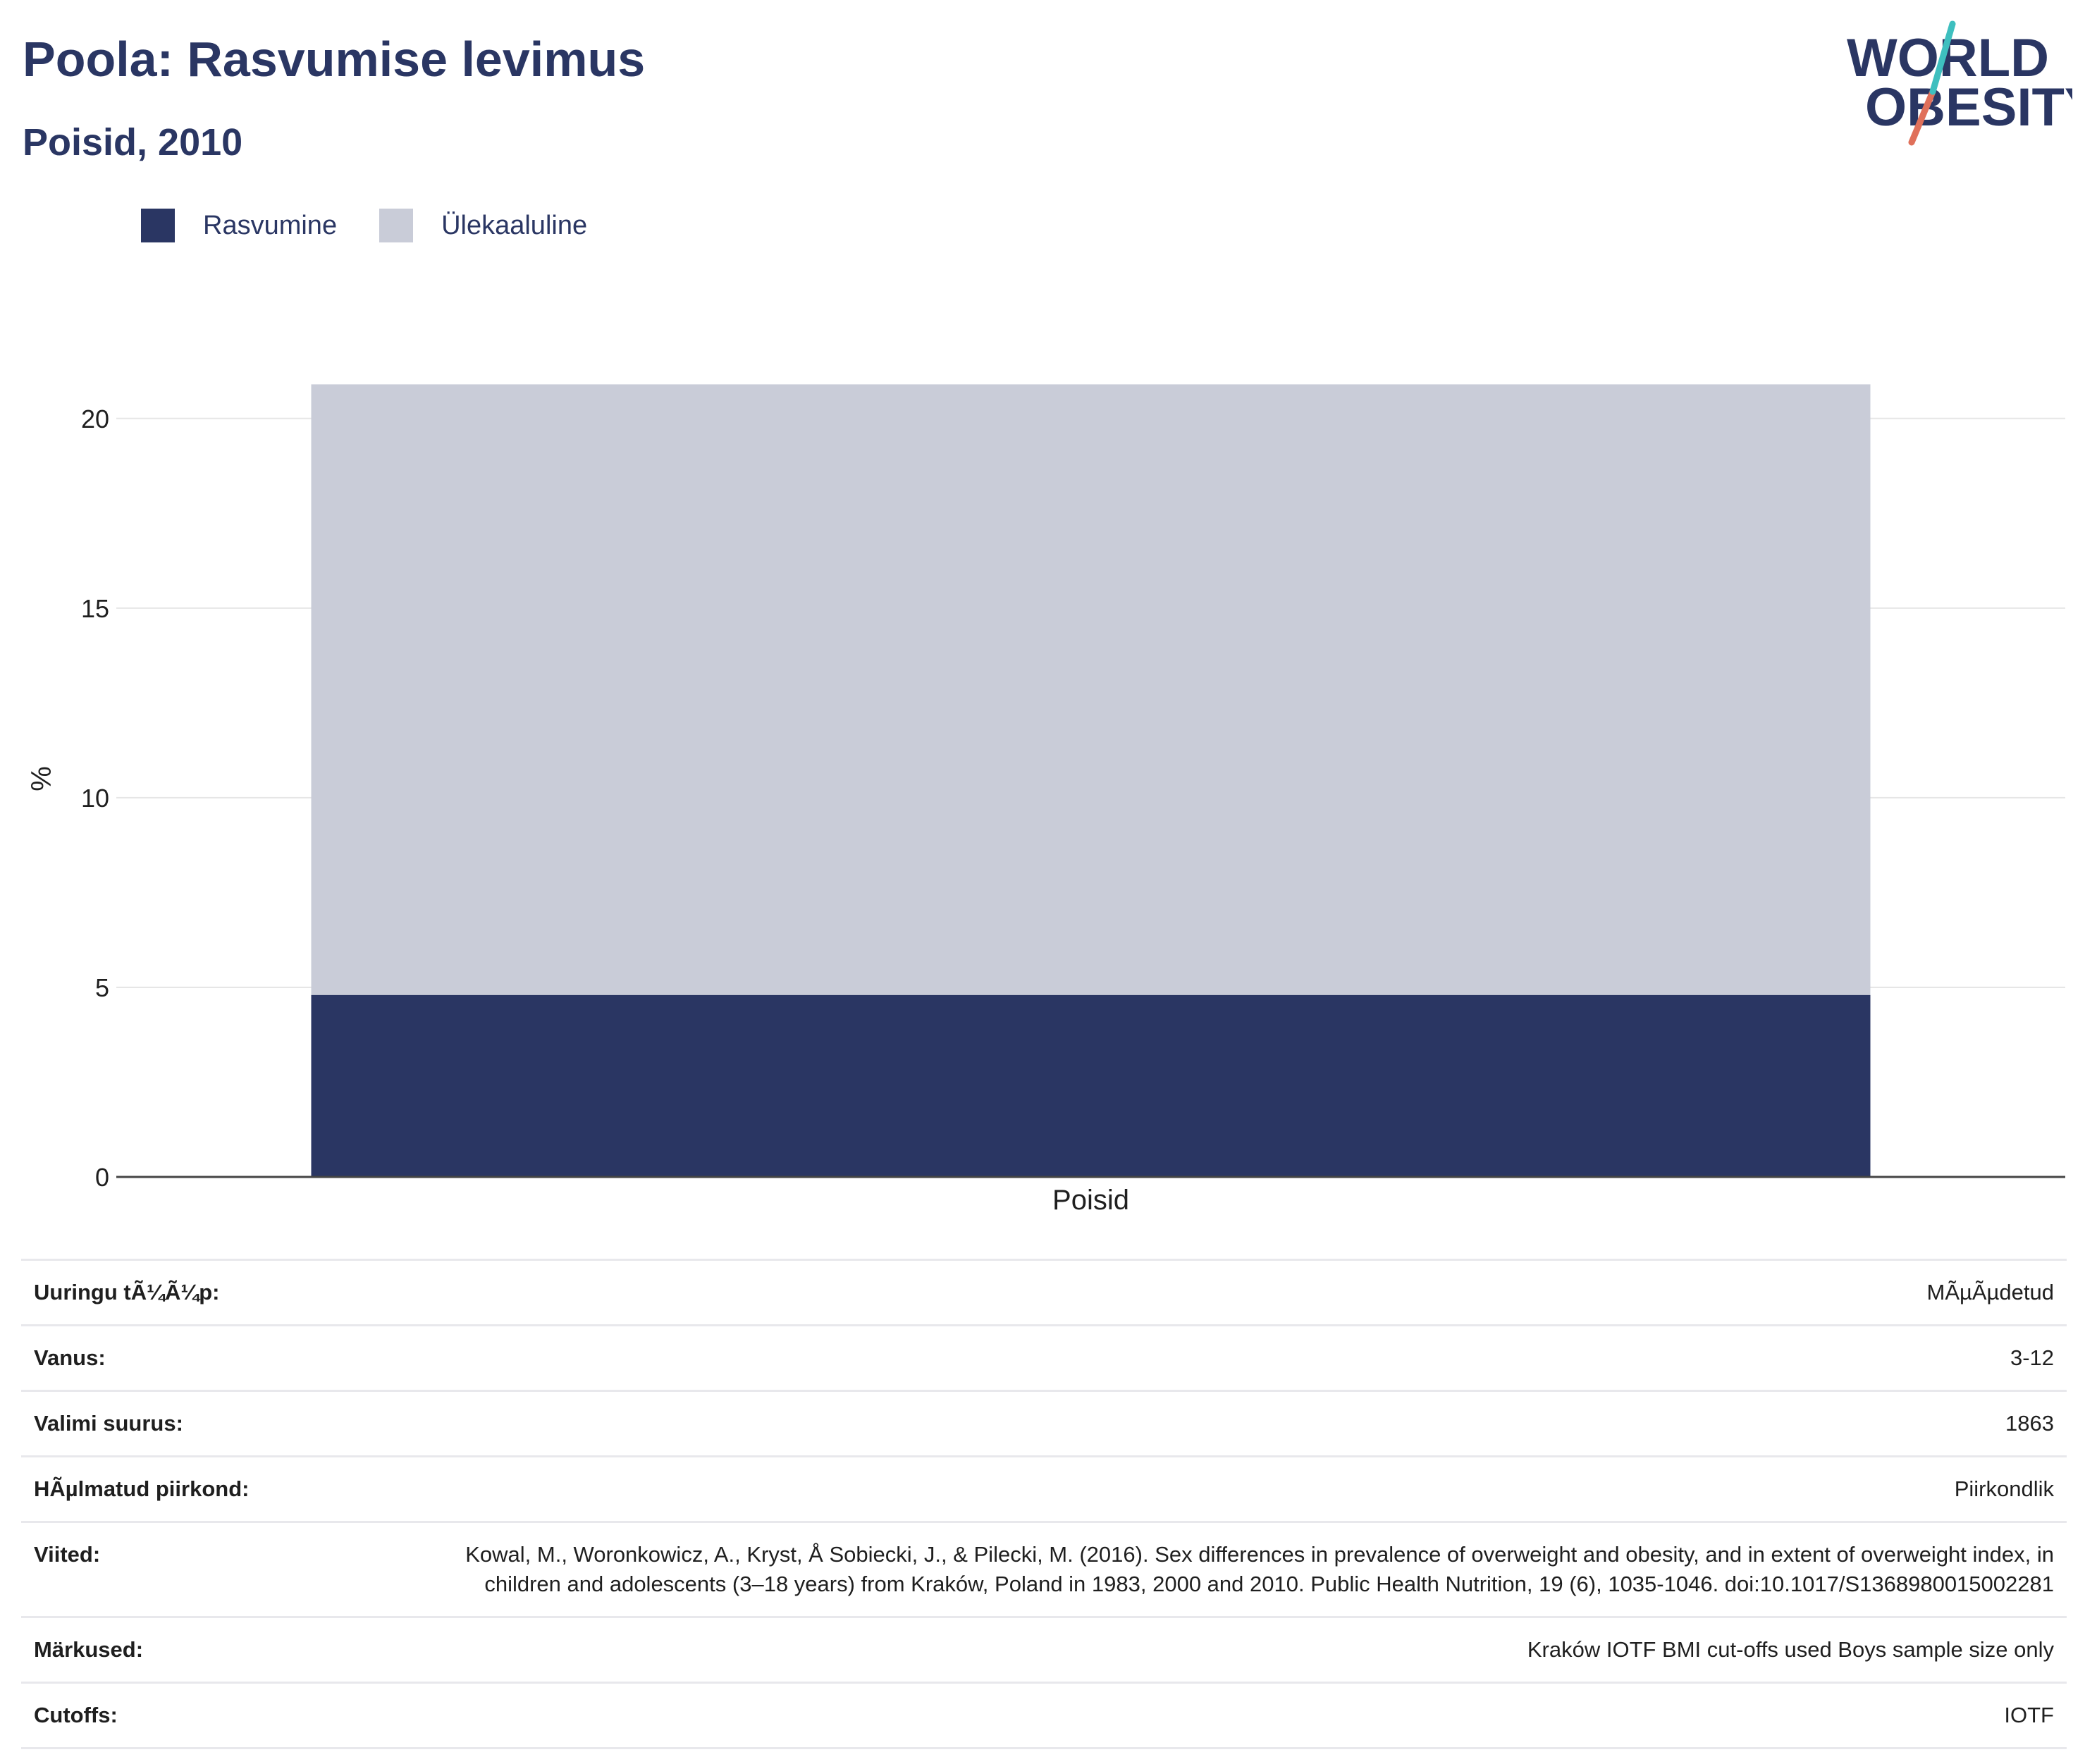 The height and width of the screenshot is (1764, 2085). I want to click on legend-swatch-rasvumine, so click(158, 225).